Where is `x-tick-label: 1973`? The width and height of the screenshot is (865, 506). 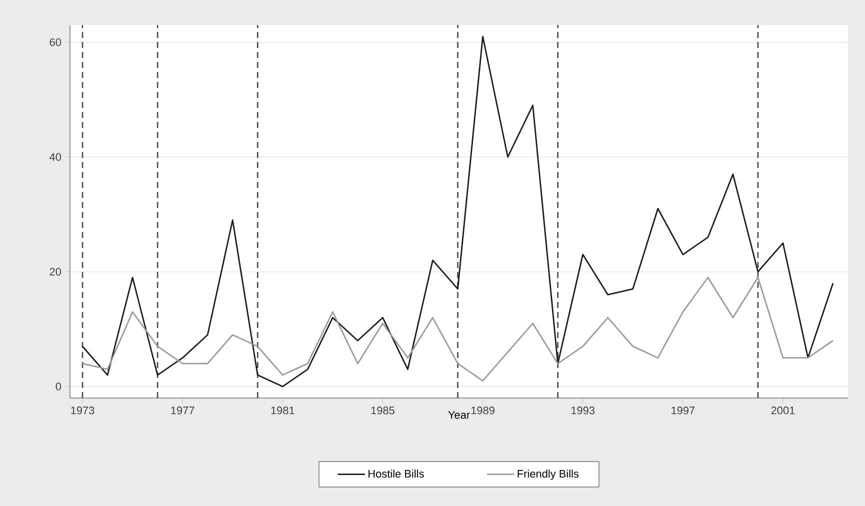 x-tick-label: 1973 is located at coordinates (82, 410).